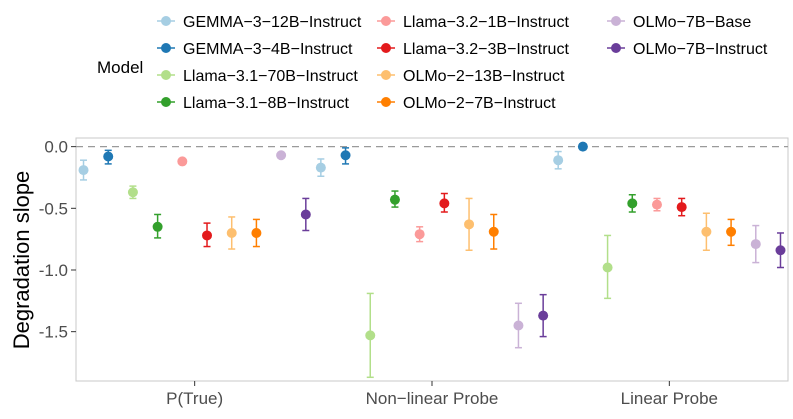  What do you see at coordinates (53, 270) in the screenshot?
I see `y-tick-label: -1.0` at bounding box center [53, 270].